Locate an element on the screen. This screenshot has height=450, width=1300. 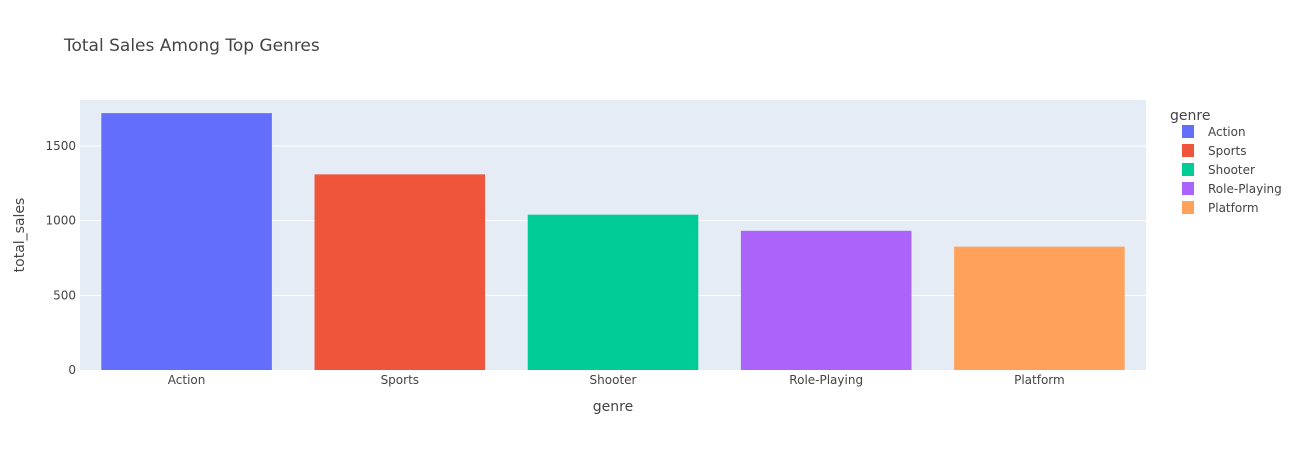
y-axis-ticks: 0 500 1000 1500 is located at coordinates (60, 258).